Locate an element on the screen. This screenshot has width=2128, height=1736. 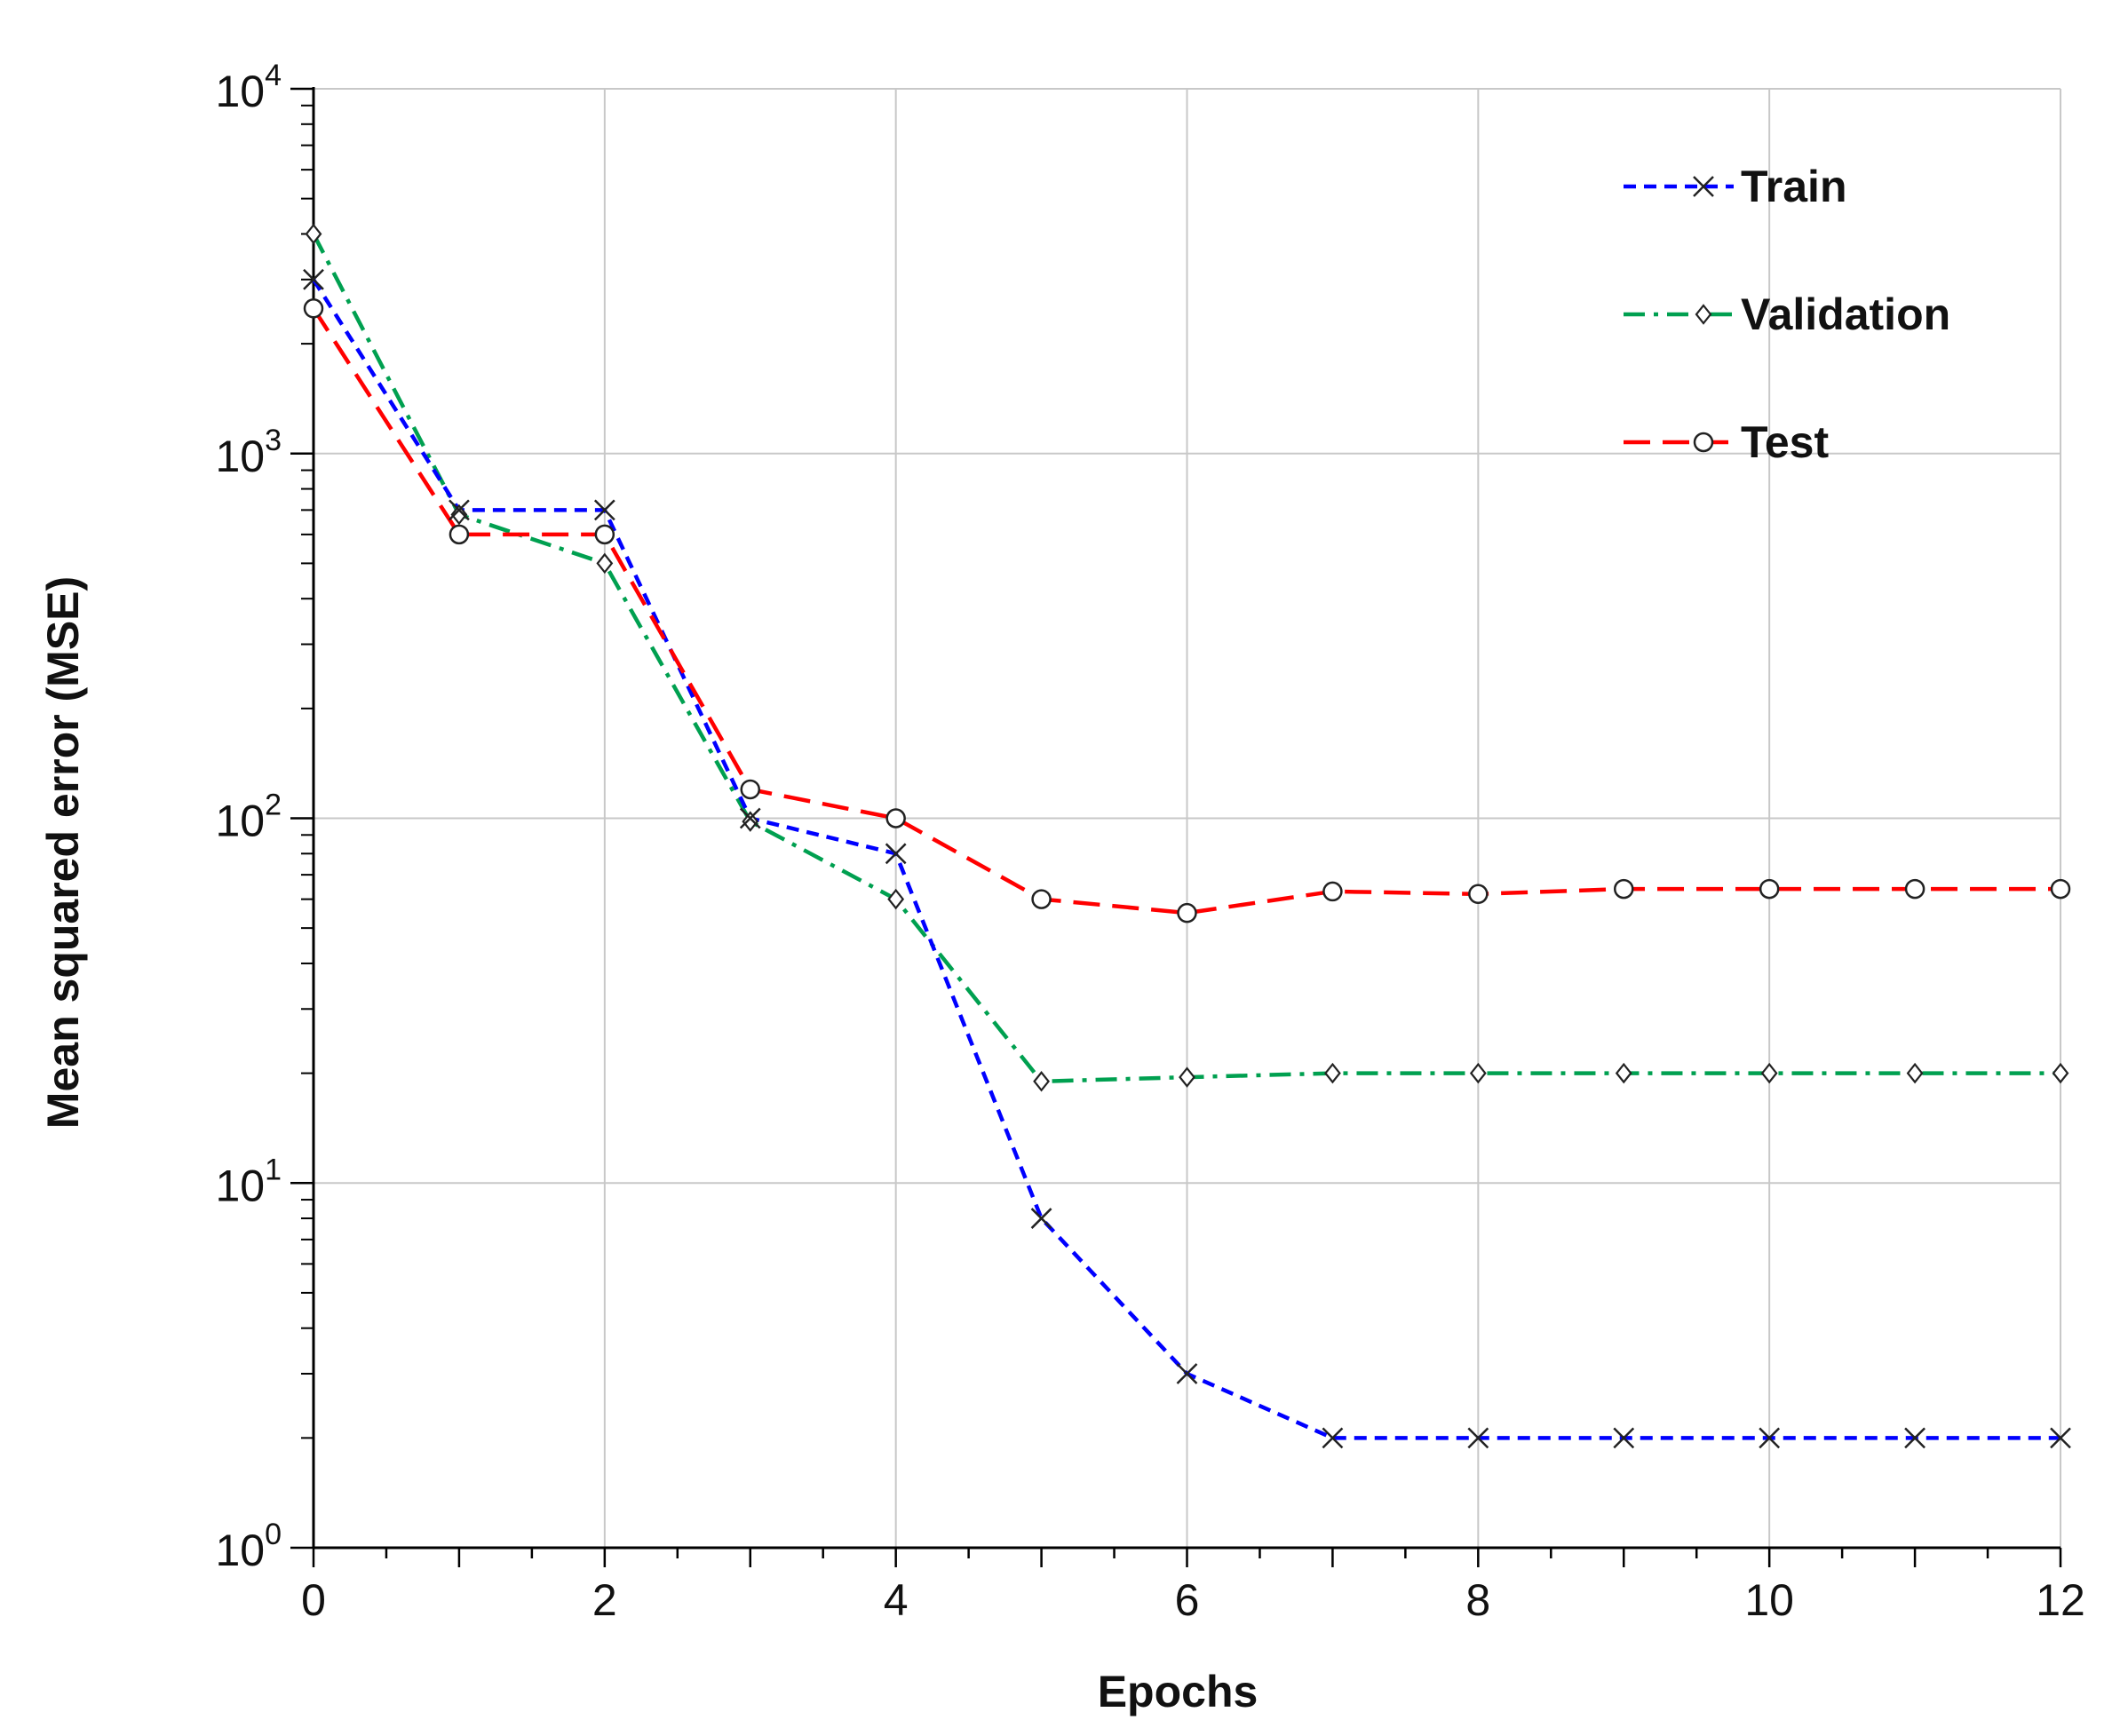
x-tick-label: 12 is located at coordinates (2060, 1600).